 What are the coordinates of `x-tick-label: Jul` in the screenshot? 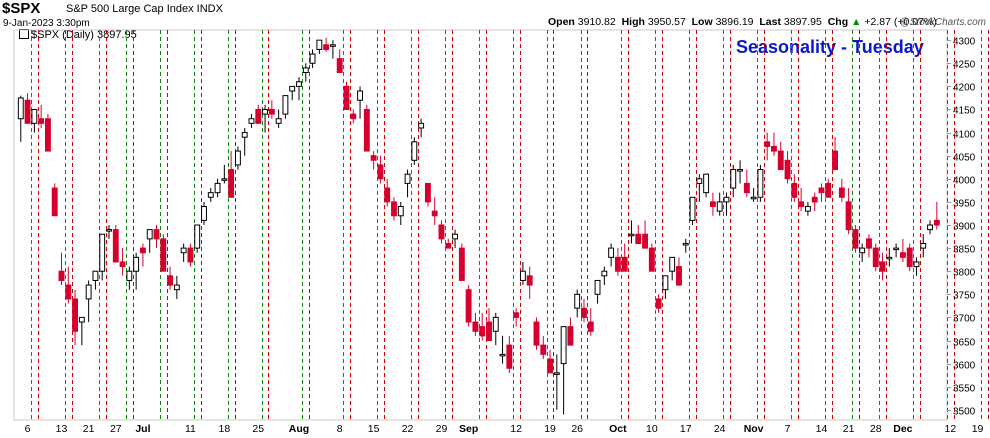 It's located at (142, 429).